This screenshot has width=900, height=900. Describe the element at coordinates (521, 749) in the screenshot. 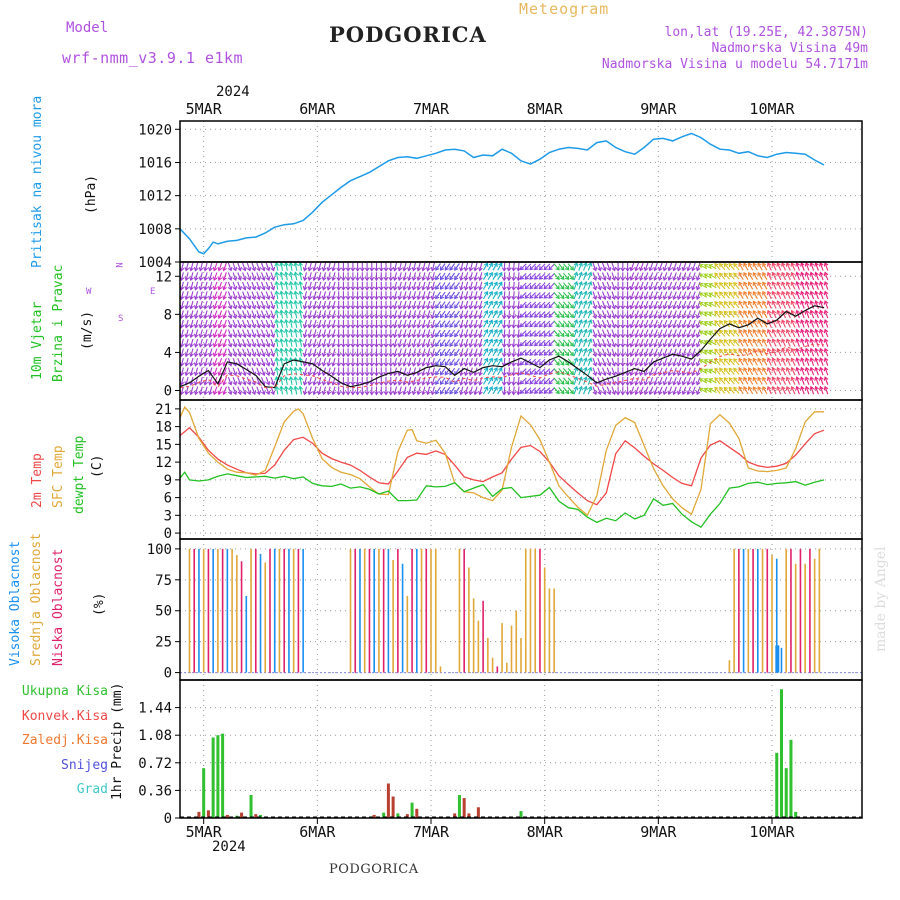

I see `panel-frame` at that location.